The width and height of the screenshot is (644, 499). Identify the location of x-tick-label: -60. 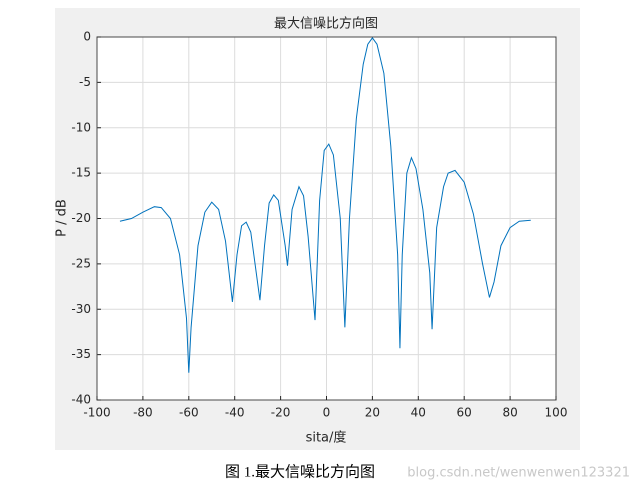
(189, 413).